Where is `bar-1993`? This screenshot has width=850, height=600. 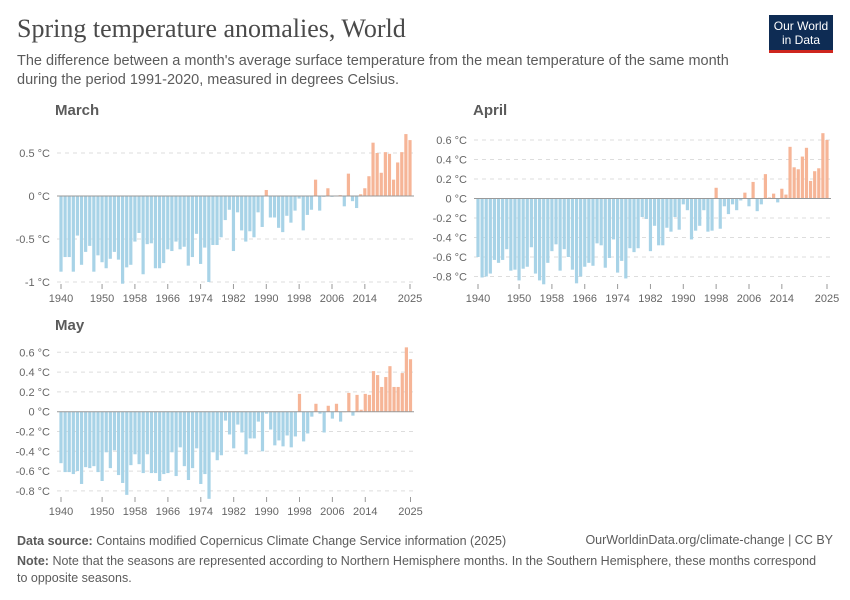 bar-1993 is located at coordinates (279, 212).